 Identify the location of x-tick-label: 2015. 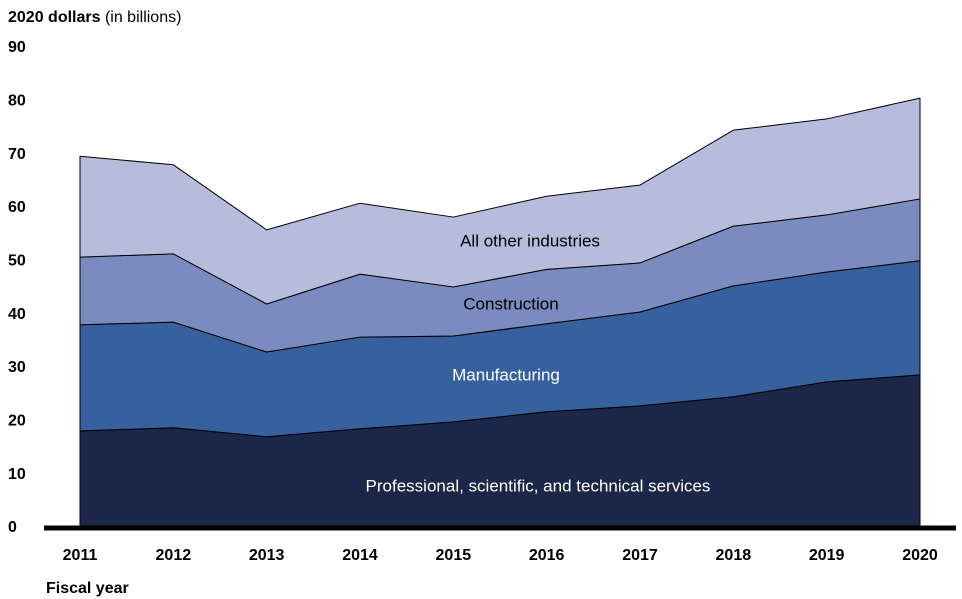
(454, 555).